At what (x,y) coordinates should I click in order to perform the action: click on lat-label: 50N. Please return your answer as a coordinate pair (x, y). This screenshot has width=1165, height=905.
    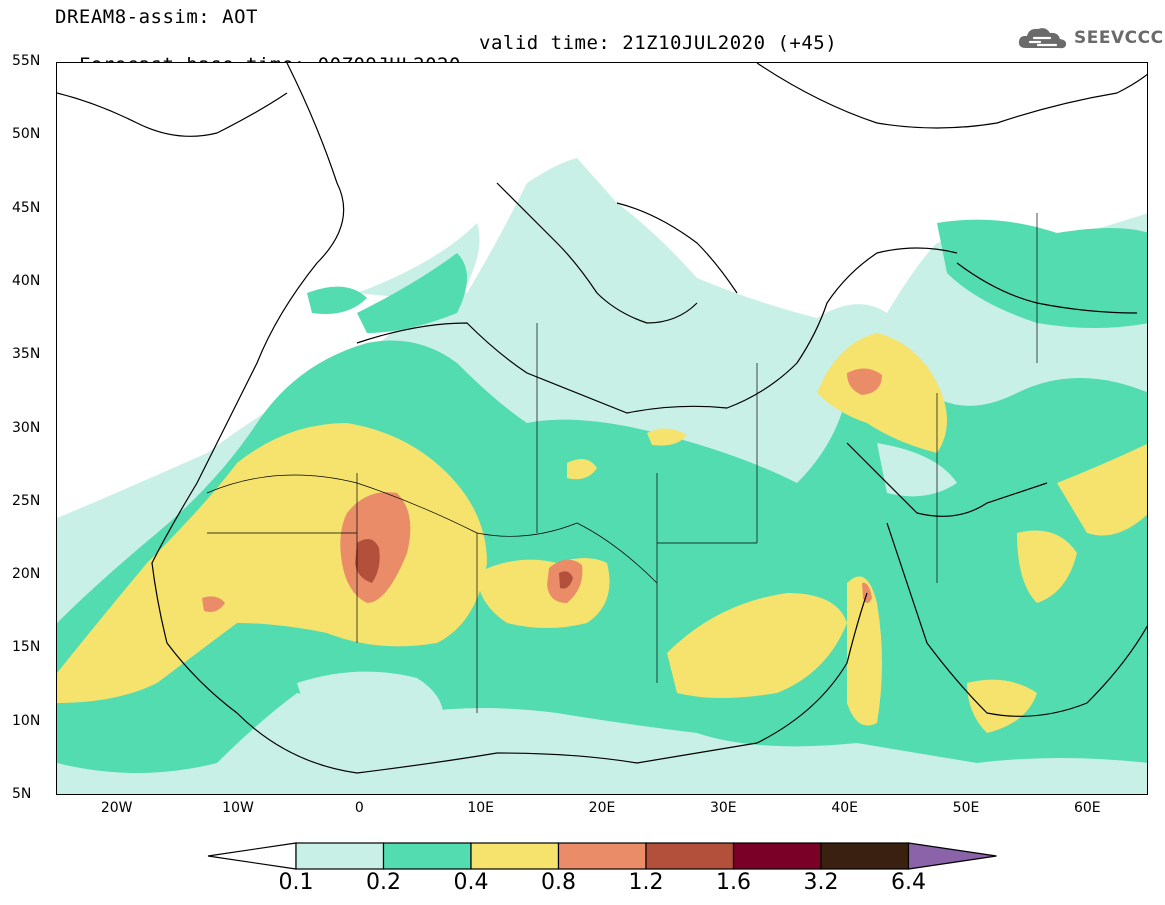
    Looking at the image, I should click on (26, 134).